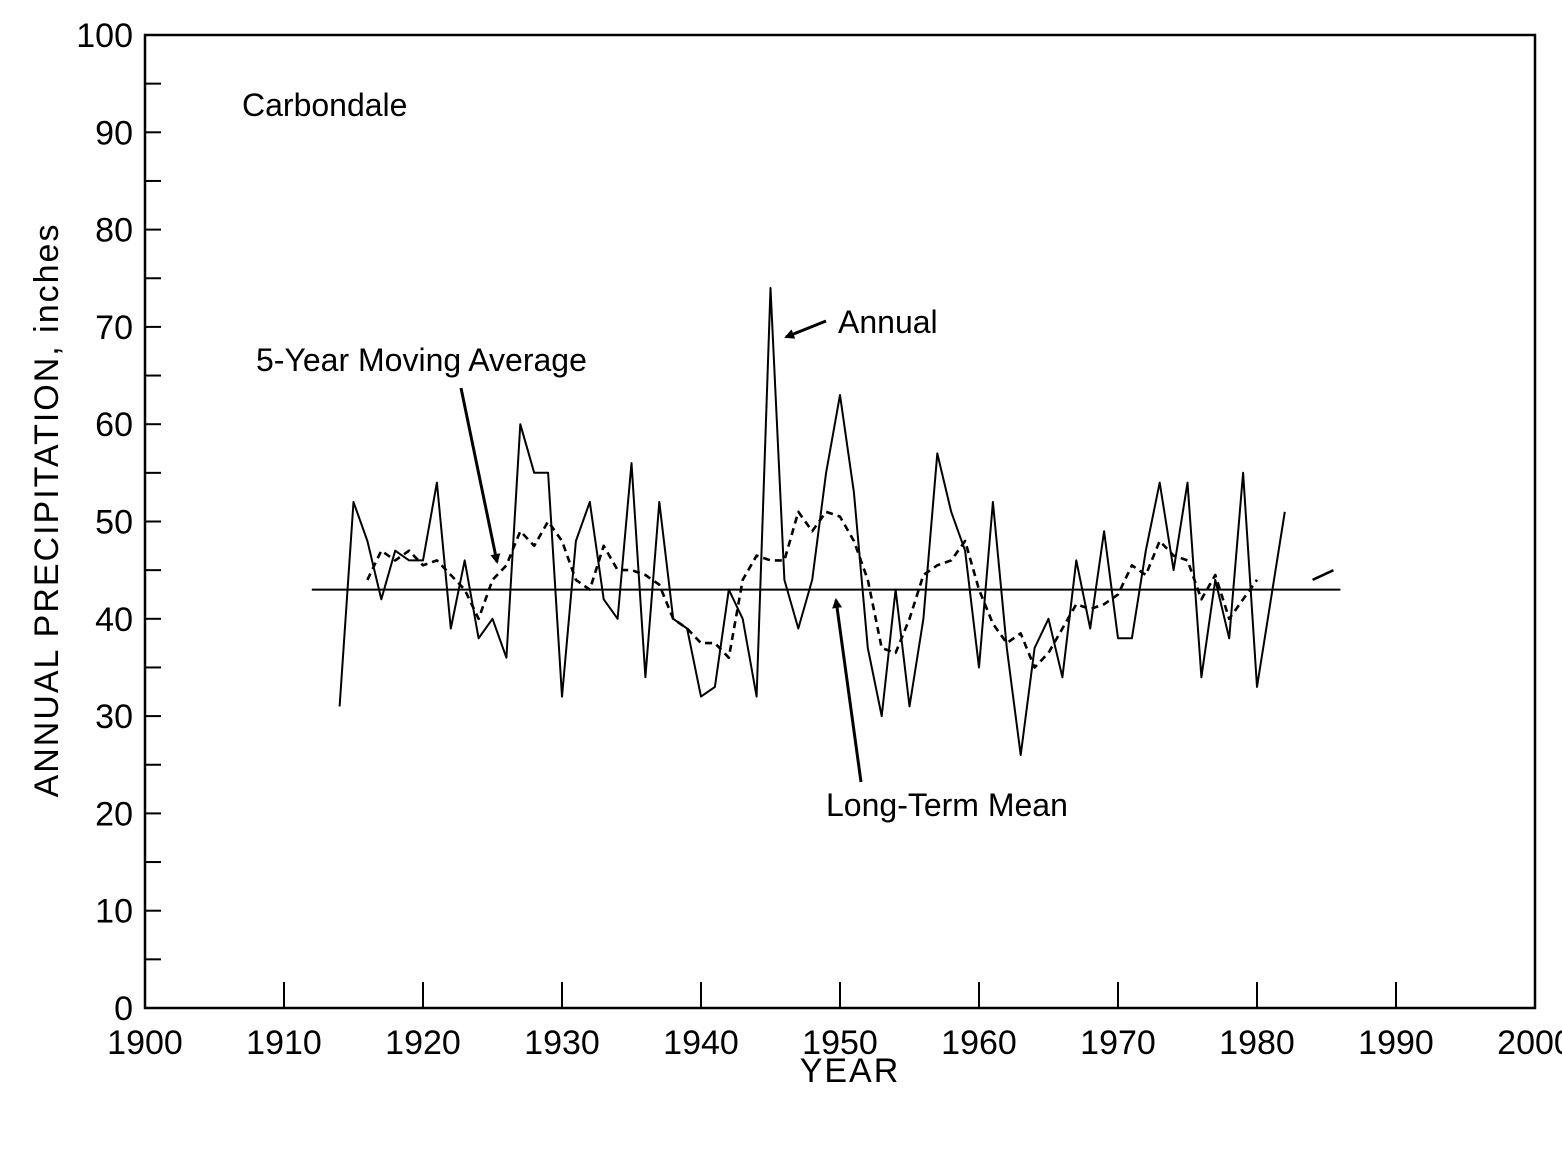 The image size is (1562, 1158). Describe the element at coordinates (114, 328) in the screenshot. I see `y-tick-label: 70` at that location.